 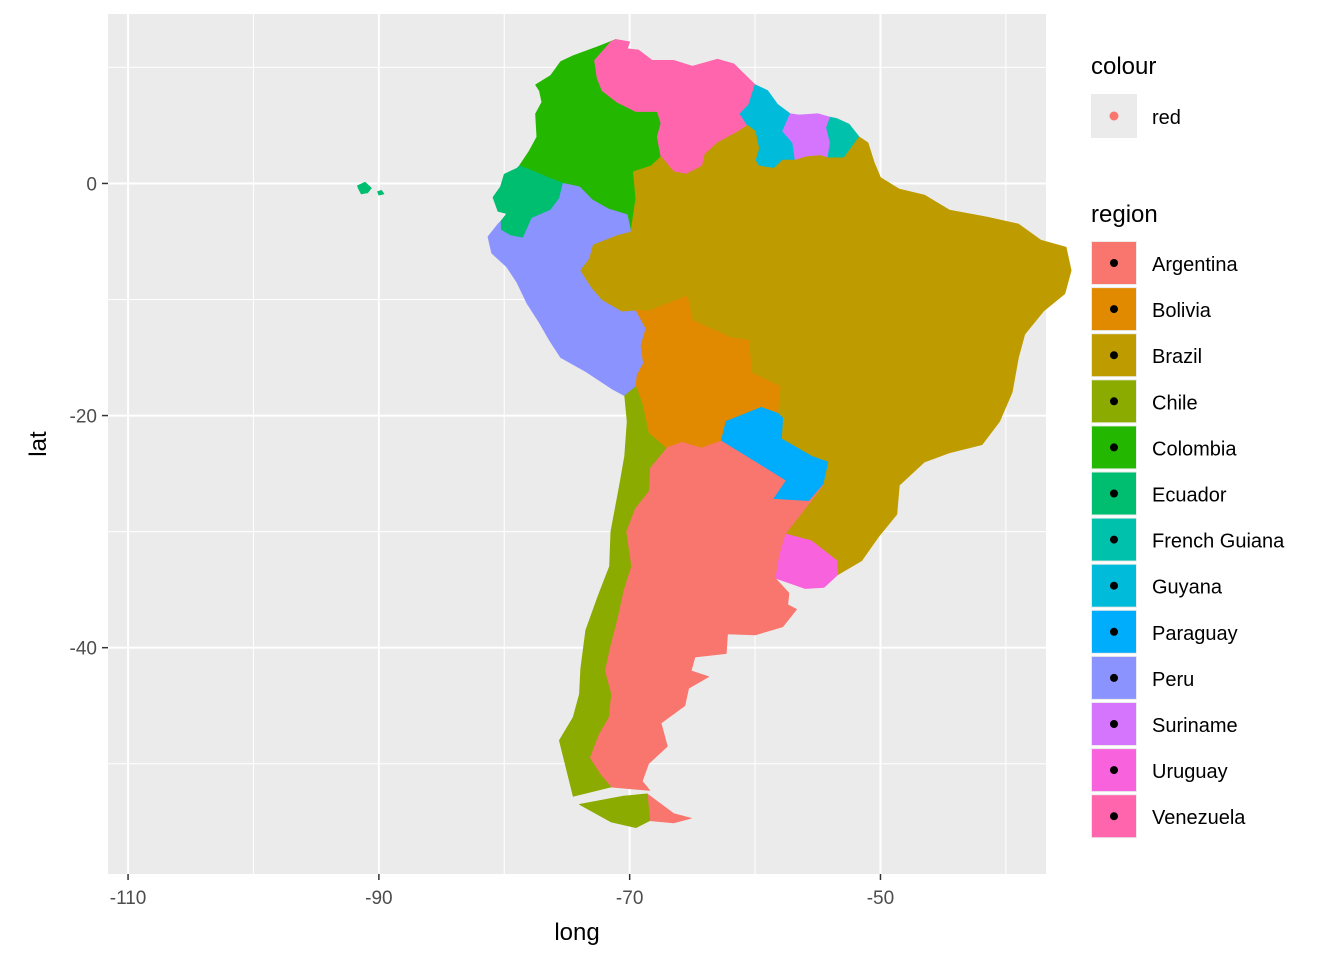 What do you see at coordinates (91, 184) in the screenshot?
I see `y-tick-label: 0` at bounding box center [91, 184].